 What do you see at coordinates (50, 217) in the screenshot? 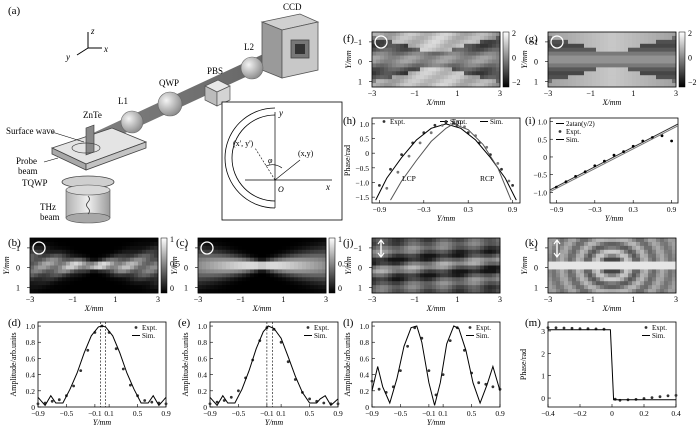
I see `label-thz-beam: beam` at bounding box center [50, 217].